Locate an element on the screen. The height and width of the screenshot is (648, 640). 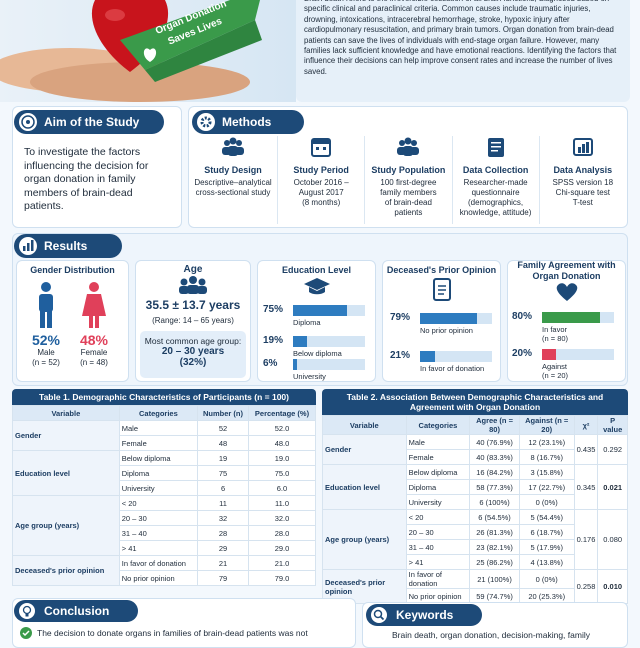
method-text: Researcher-made is located at coordinates (495, 182).